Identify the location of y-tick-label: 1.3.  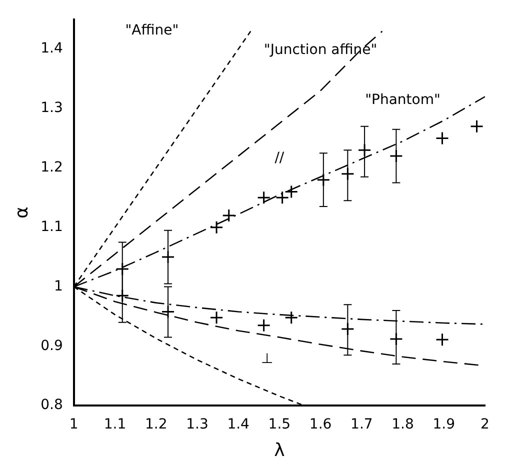
(51, 108).